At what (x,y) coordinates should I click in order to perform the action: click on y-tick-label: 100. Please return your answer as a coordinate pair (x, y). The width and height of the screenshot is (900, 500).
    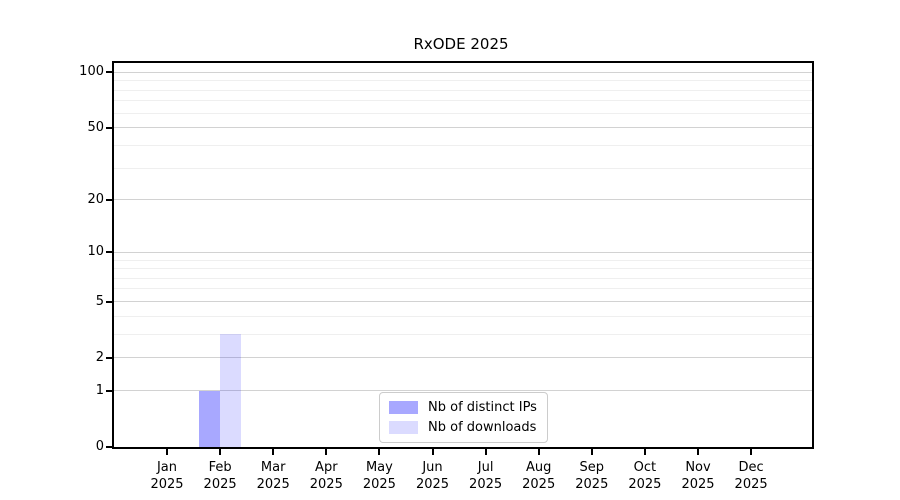
    Looking at the image, I should click on (91, 72).